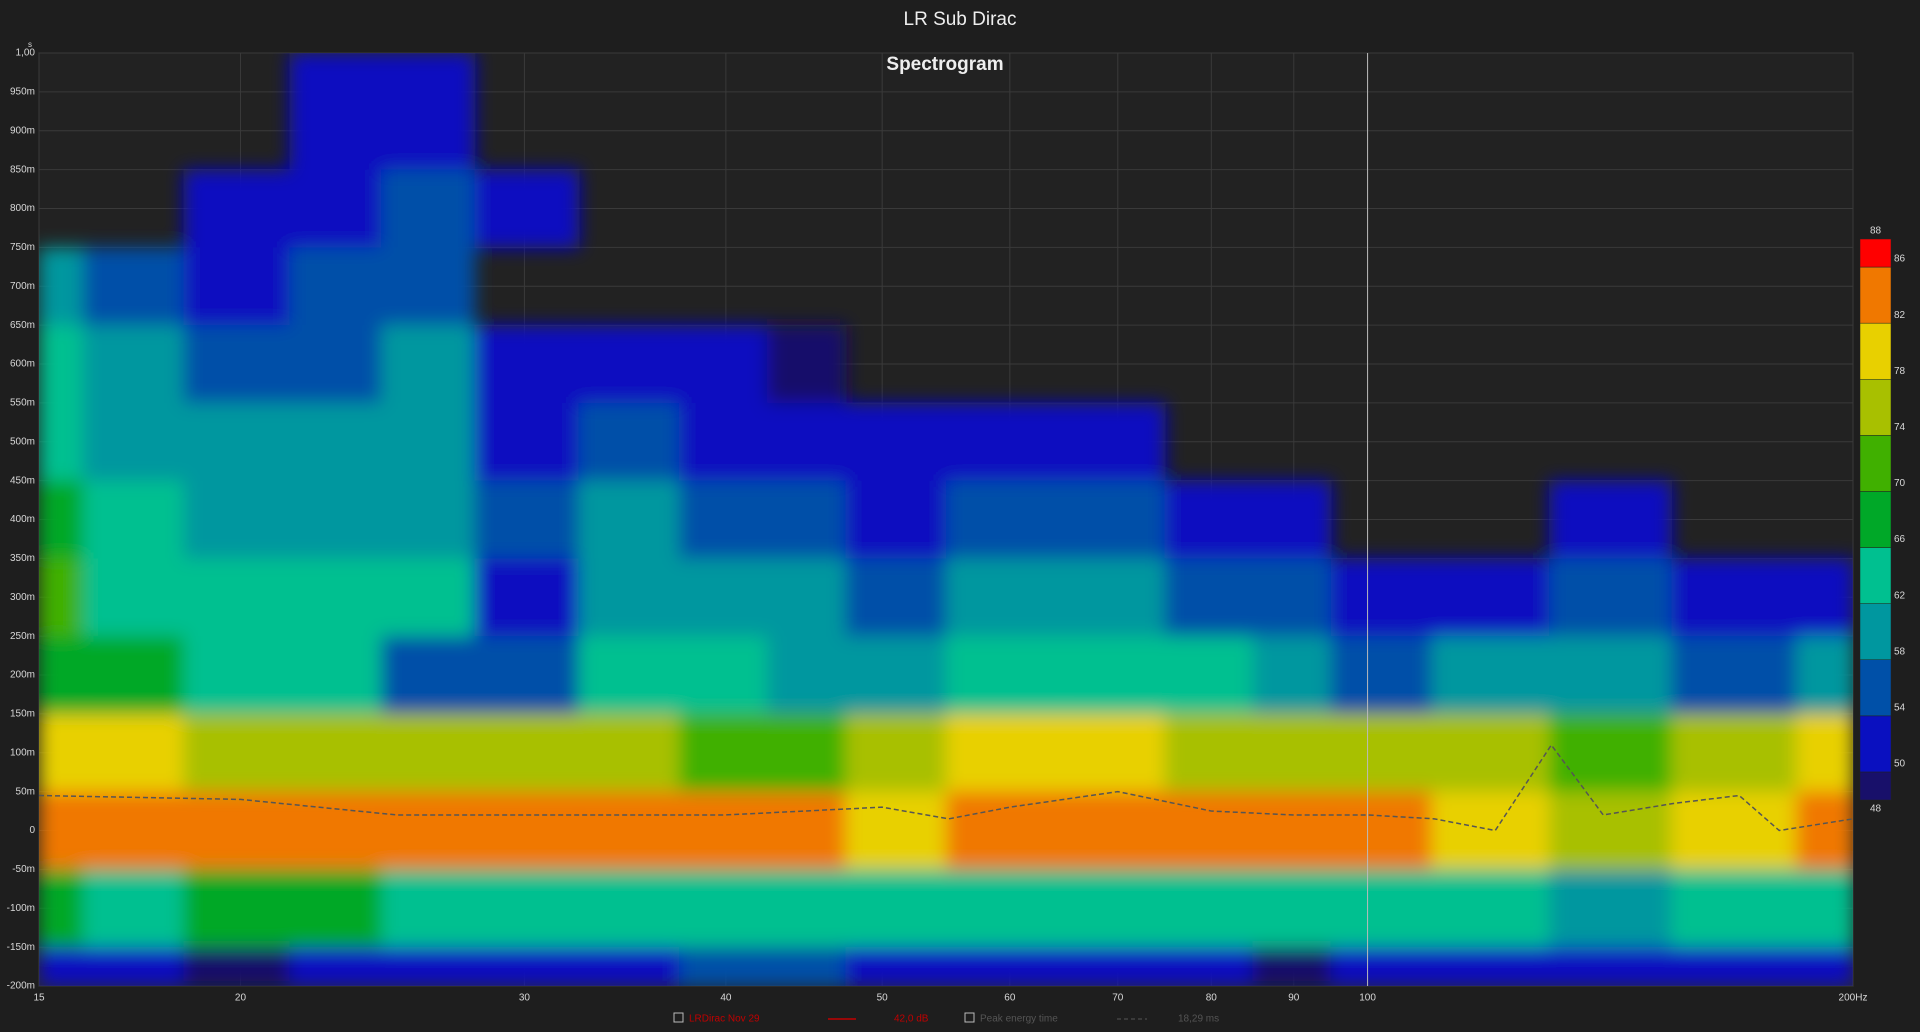 This screenshot has height=1032, width=1920. Describe the element at coordinates (1900, 315) in the screenshot. I see `colorbar-label: 82` at that location.